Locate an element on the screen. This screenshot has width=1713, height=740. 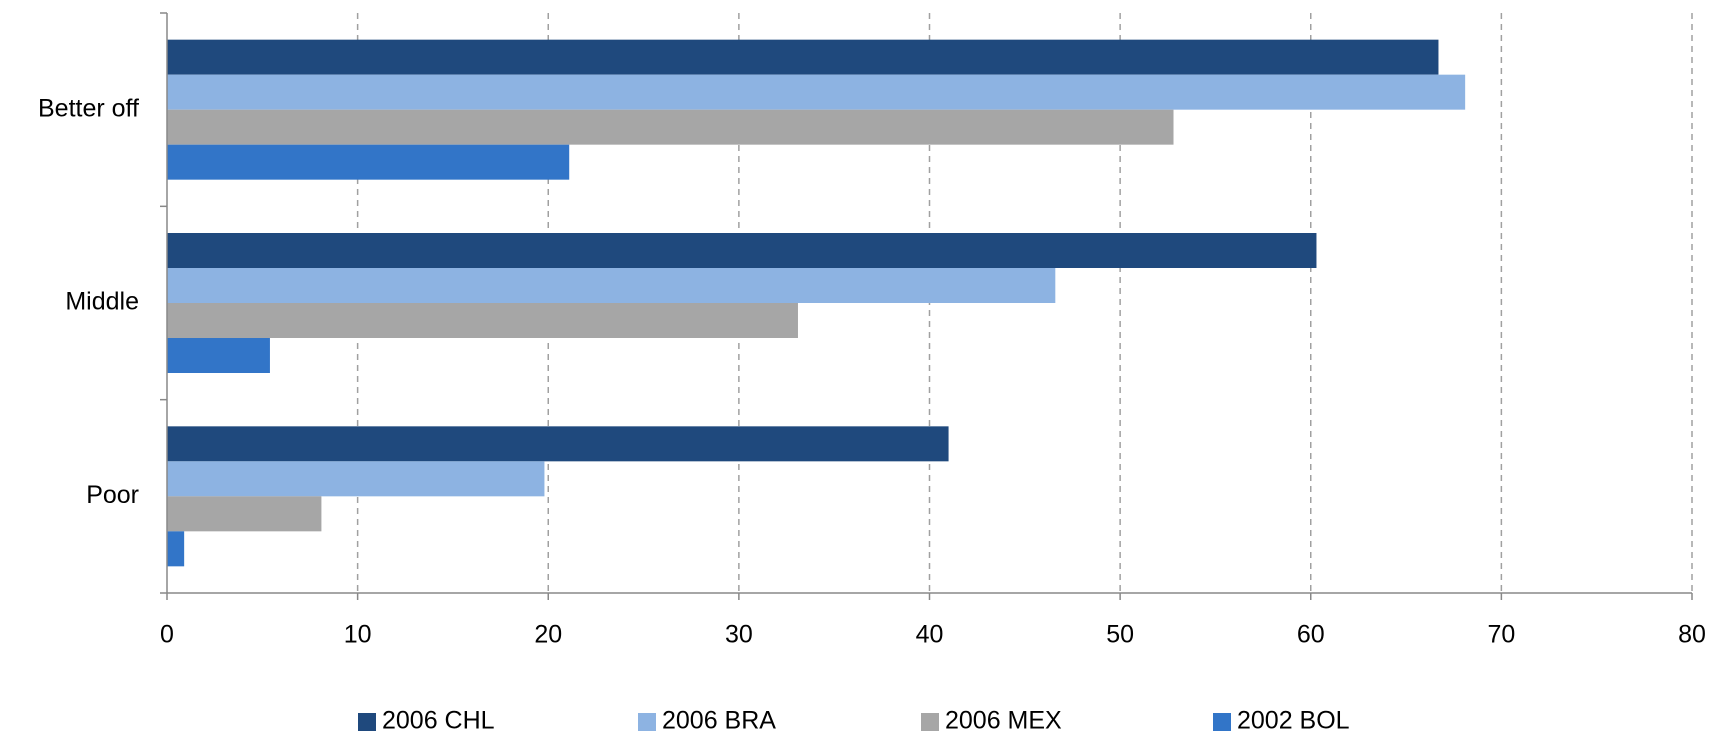
x-tick-label: 0 is located at coordinates (167, 635).